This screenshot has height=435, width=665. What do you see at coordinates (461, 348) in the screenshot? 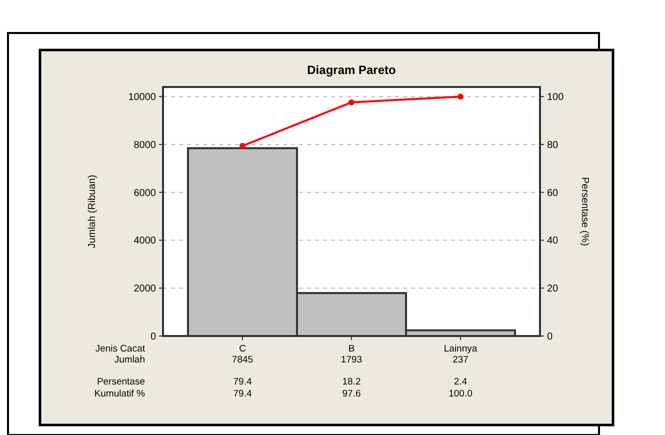
I see `x-tick-label: Lainnya` at bounding box center [461, 348].